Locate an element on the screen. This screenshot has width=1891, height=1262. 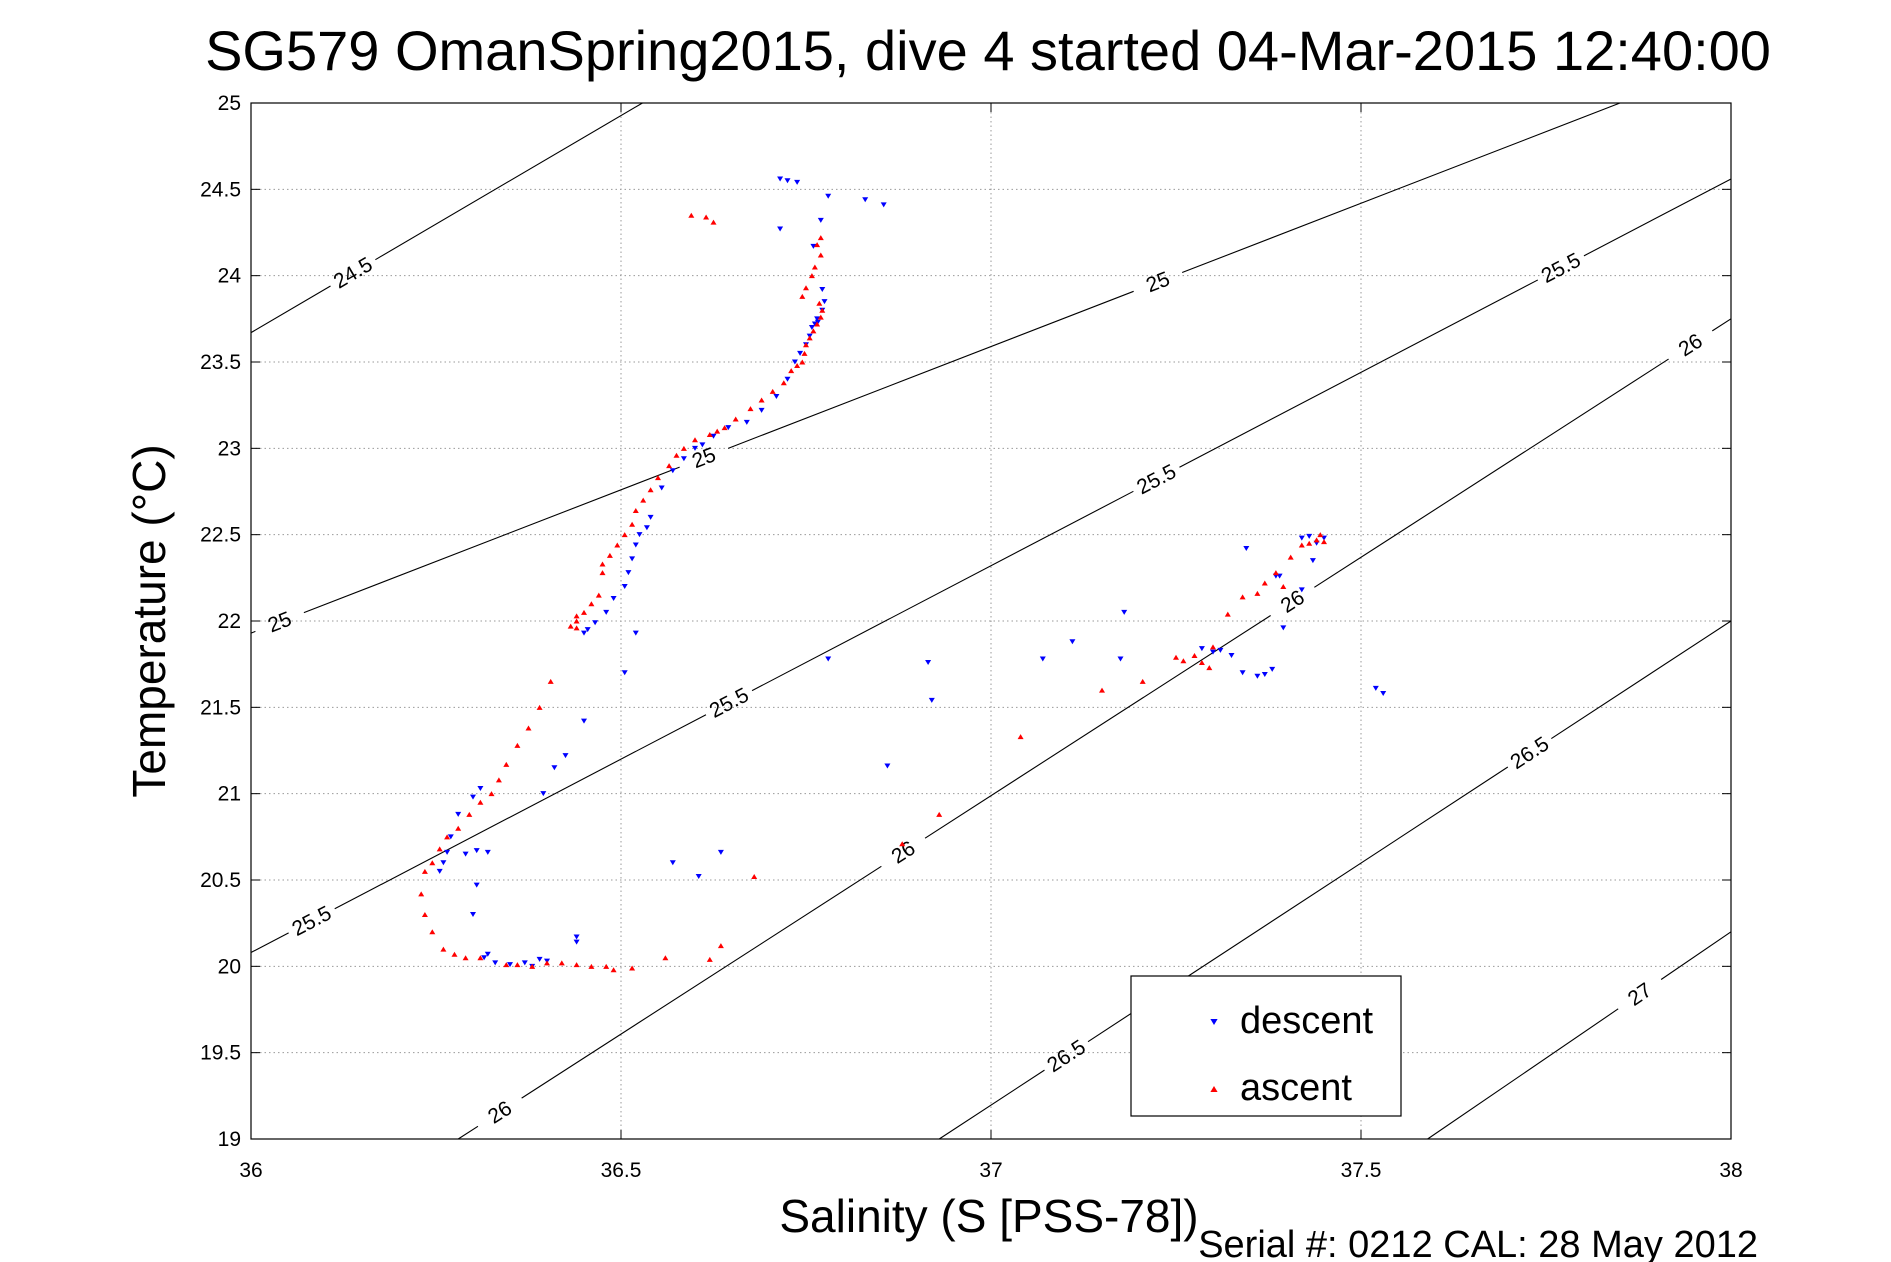
y-tick-label: 22.5 is located at coordinates (220, 535).